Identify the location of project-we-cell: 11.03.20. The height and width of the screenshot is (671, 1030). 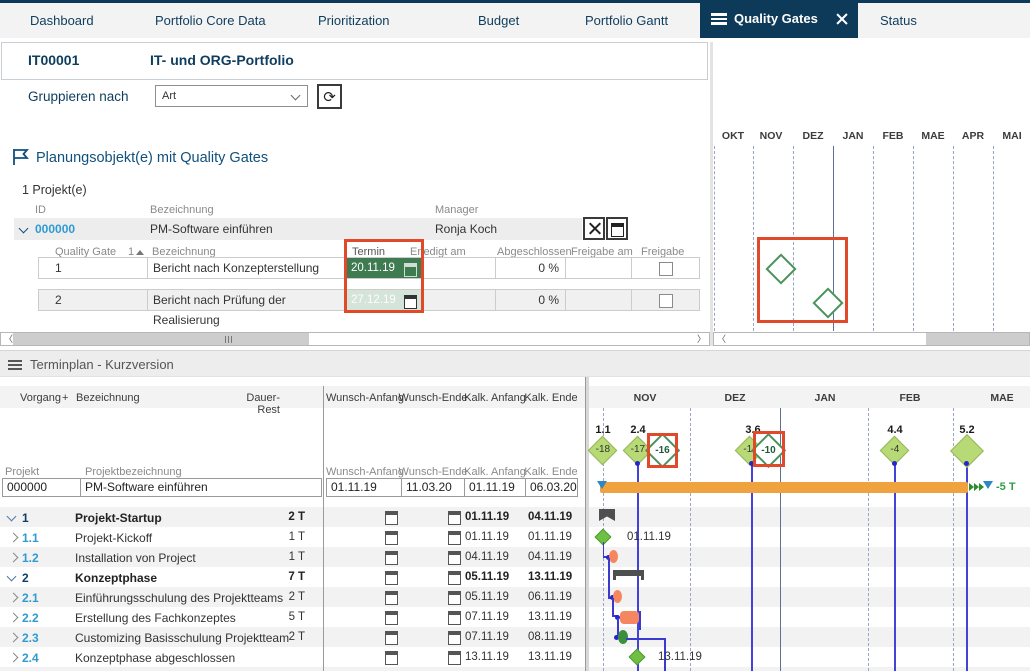
(433, 487).